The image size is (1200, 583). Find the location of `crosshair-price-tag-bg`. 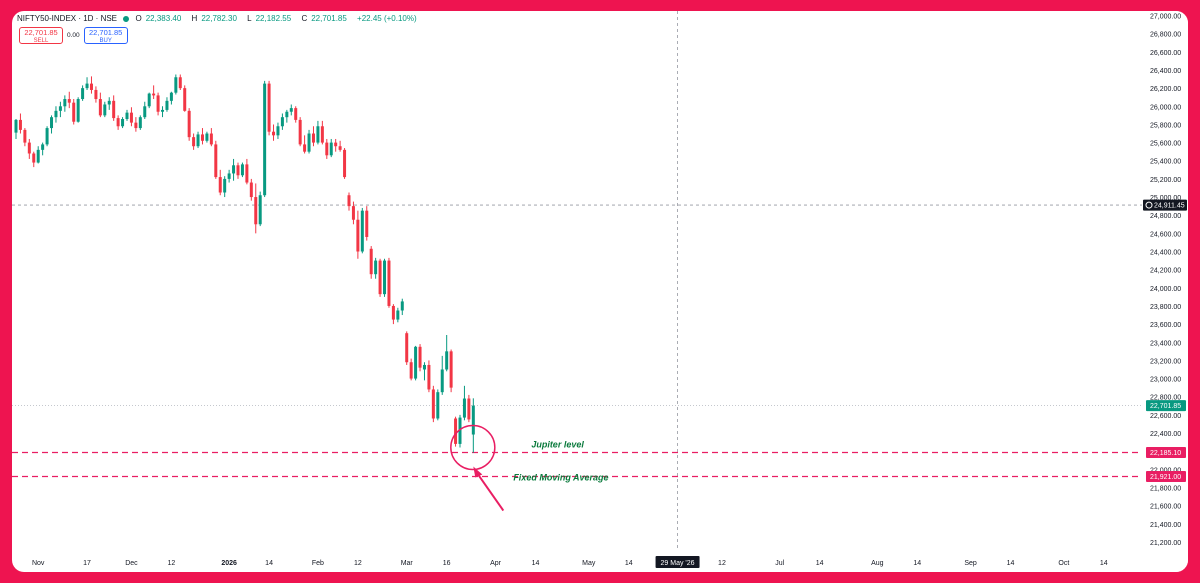

crosshair-price-tag-bg is located at coordinates (1165, 205).